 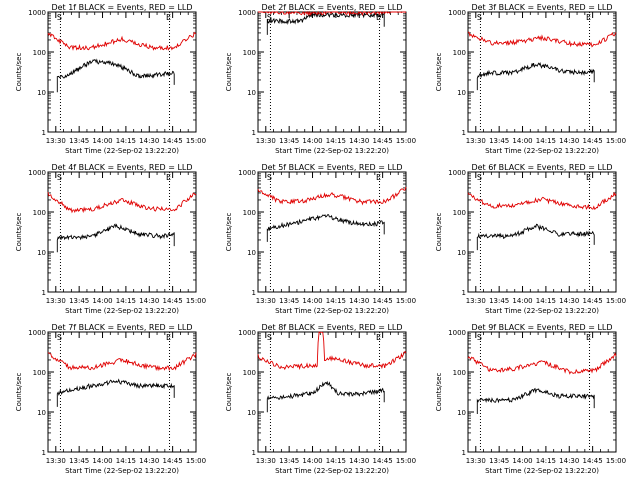 What do you see at coordinates (331, 167) in the screenshot?
I see `chart-title: Det 5f BLACK = Events, RED = LLD` at bounding box center [331, 167].